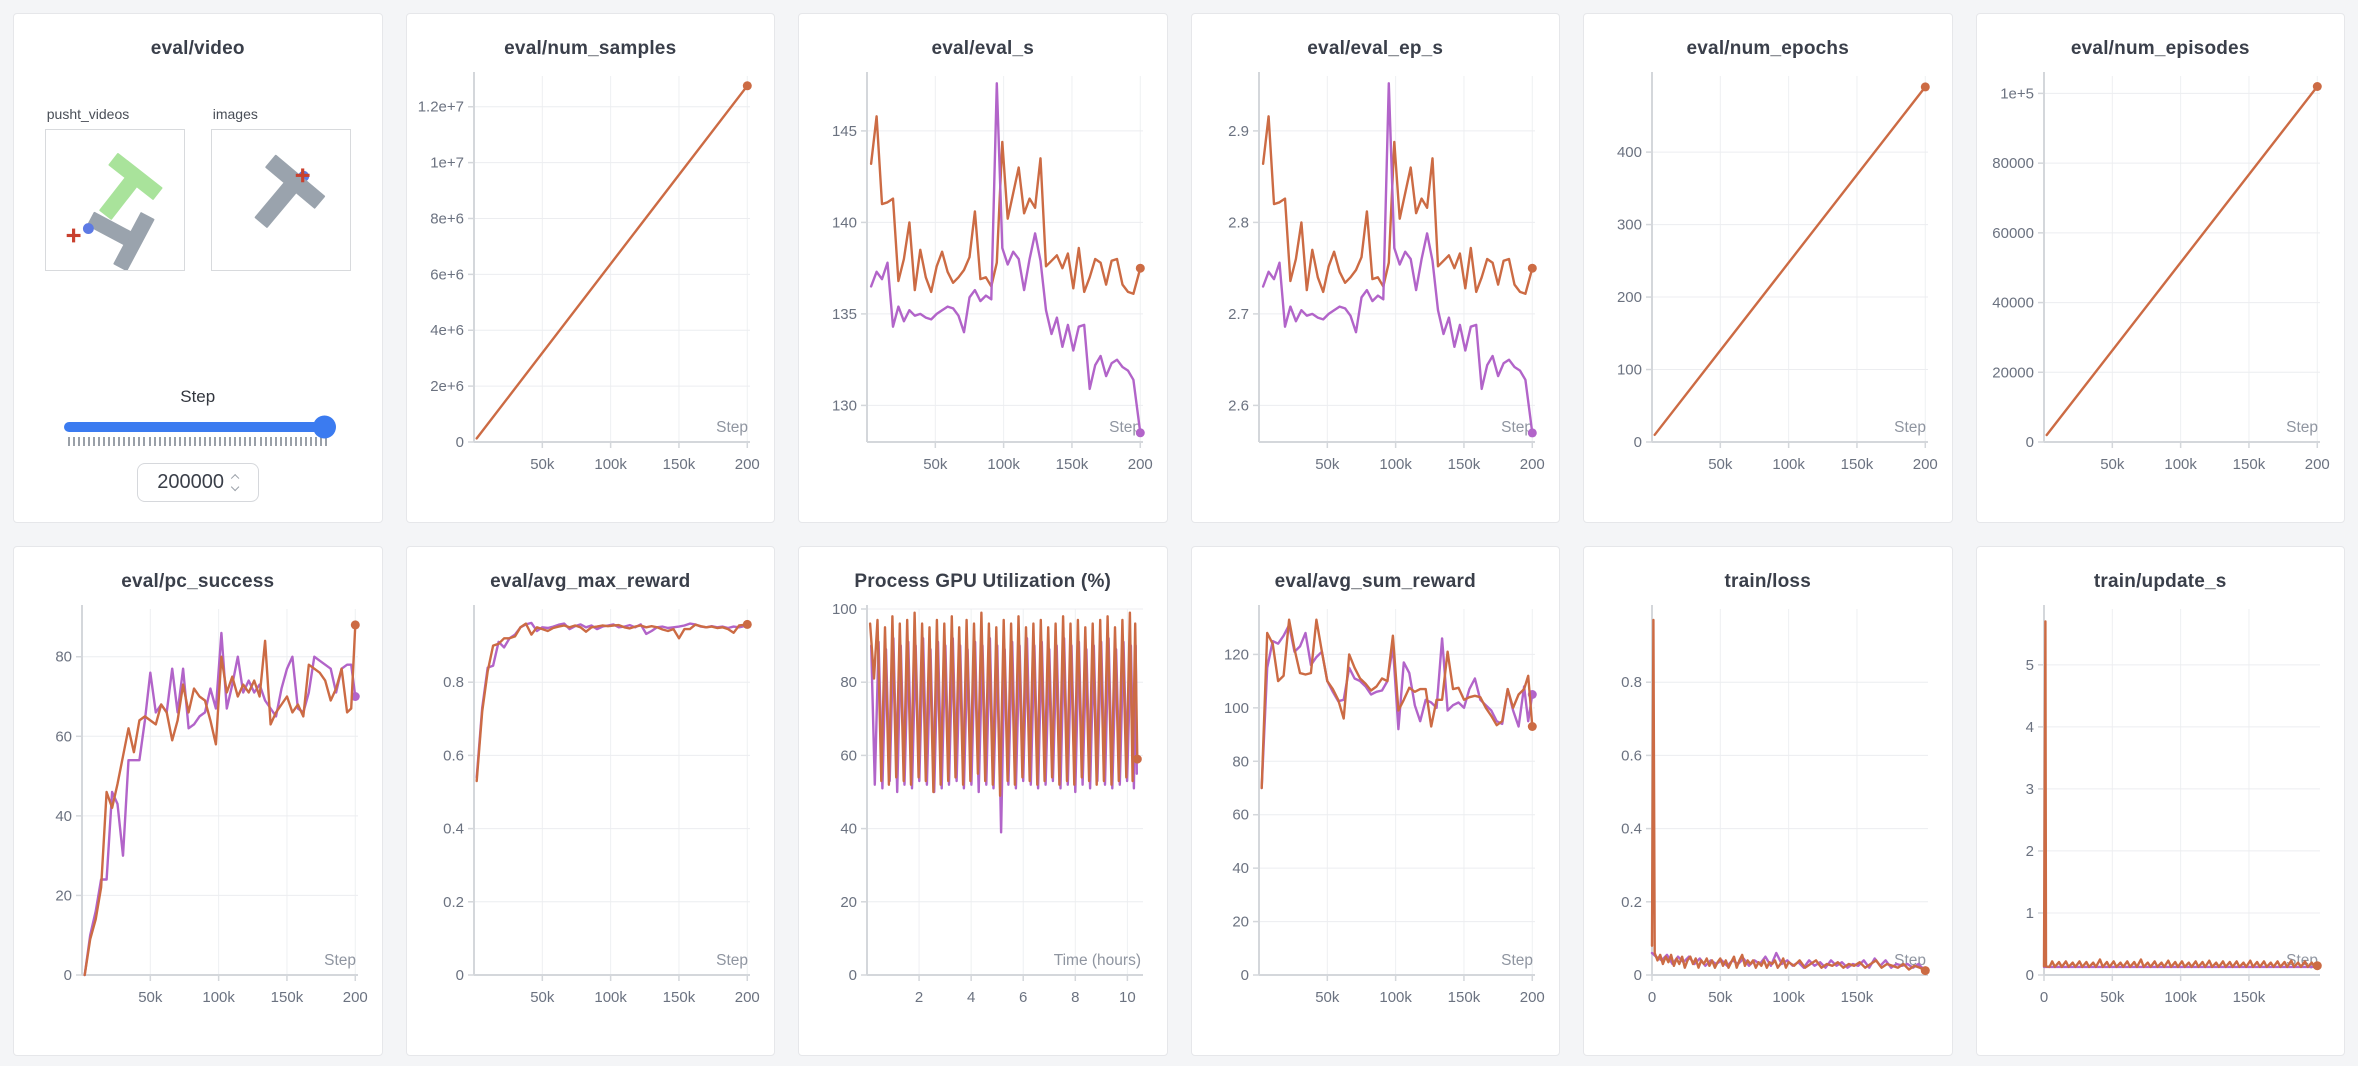  I want to click on chart-canvas: 50k 100k 150k 200 2.6 2.7 2.8 2.9 Step, so click(1375, 279).